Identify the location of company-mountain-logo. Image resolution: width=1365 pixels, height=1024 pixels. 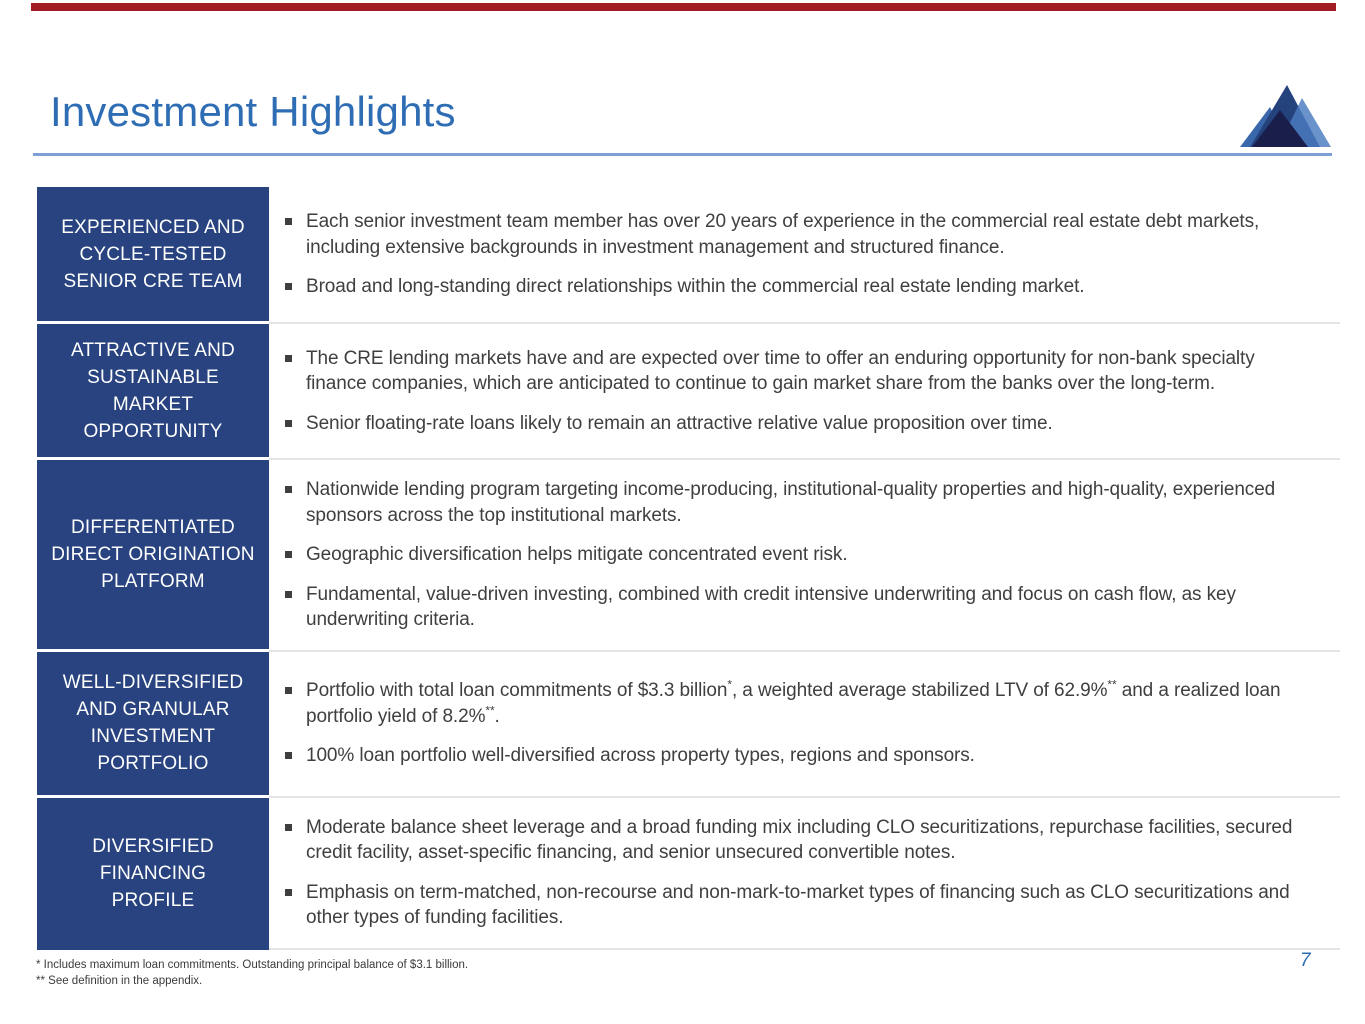
(1285, 116).